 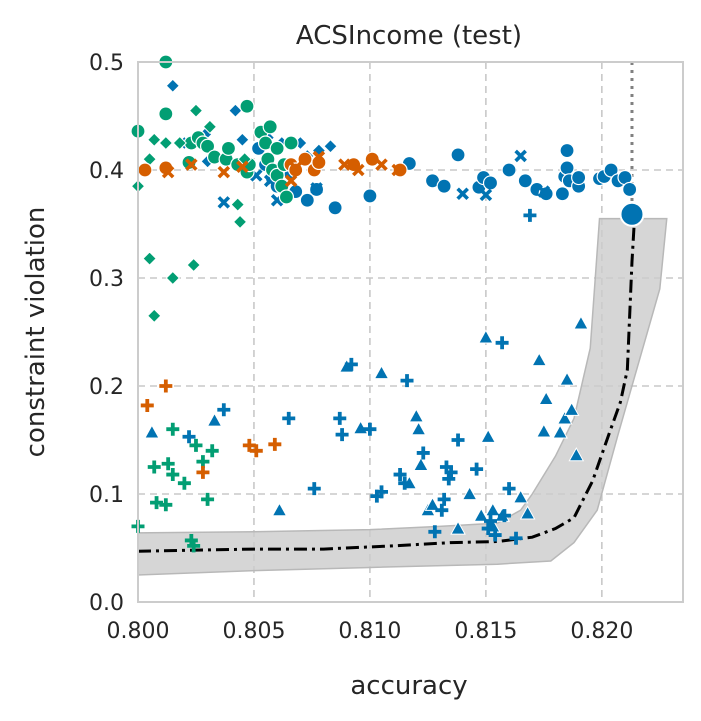 What do you see at coordinates (408, 686) in the screenshot?
I see `x-axis-label: accuracy` at bounding box center [408, 686].